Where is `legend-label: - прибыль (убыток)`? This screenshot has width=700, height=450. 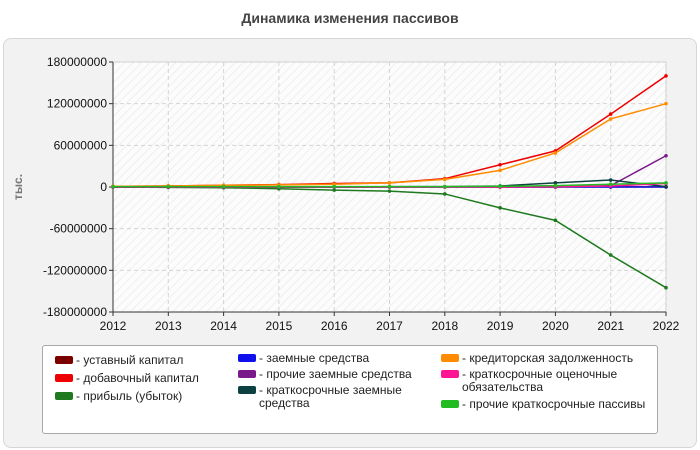
legend-label: - прибыль (убыток) is located at coordinates (129, 396).